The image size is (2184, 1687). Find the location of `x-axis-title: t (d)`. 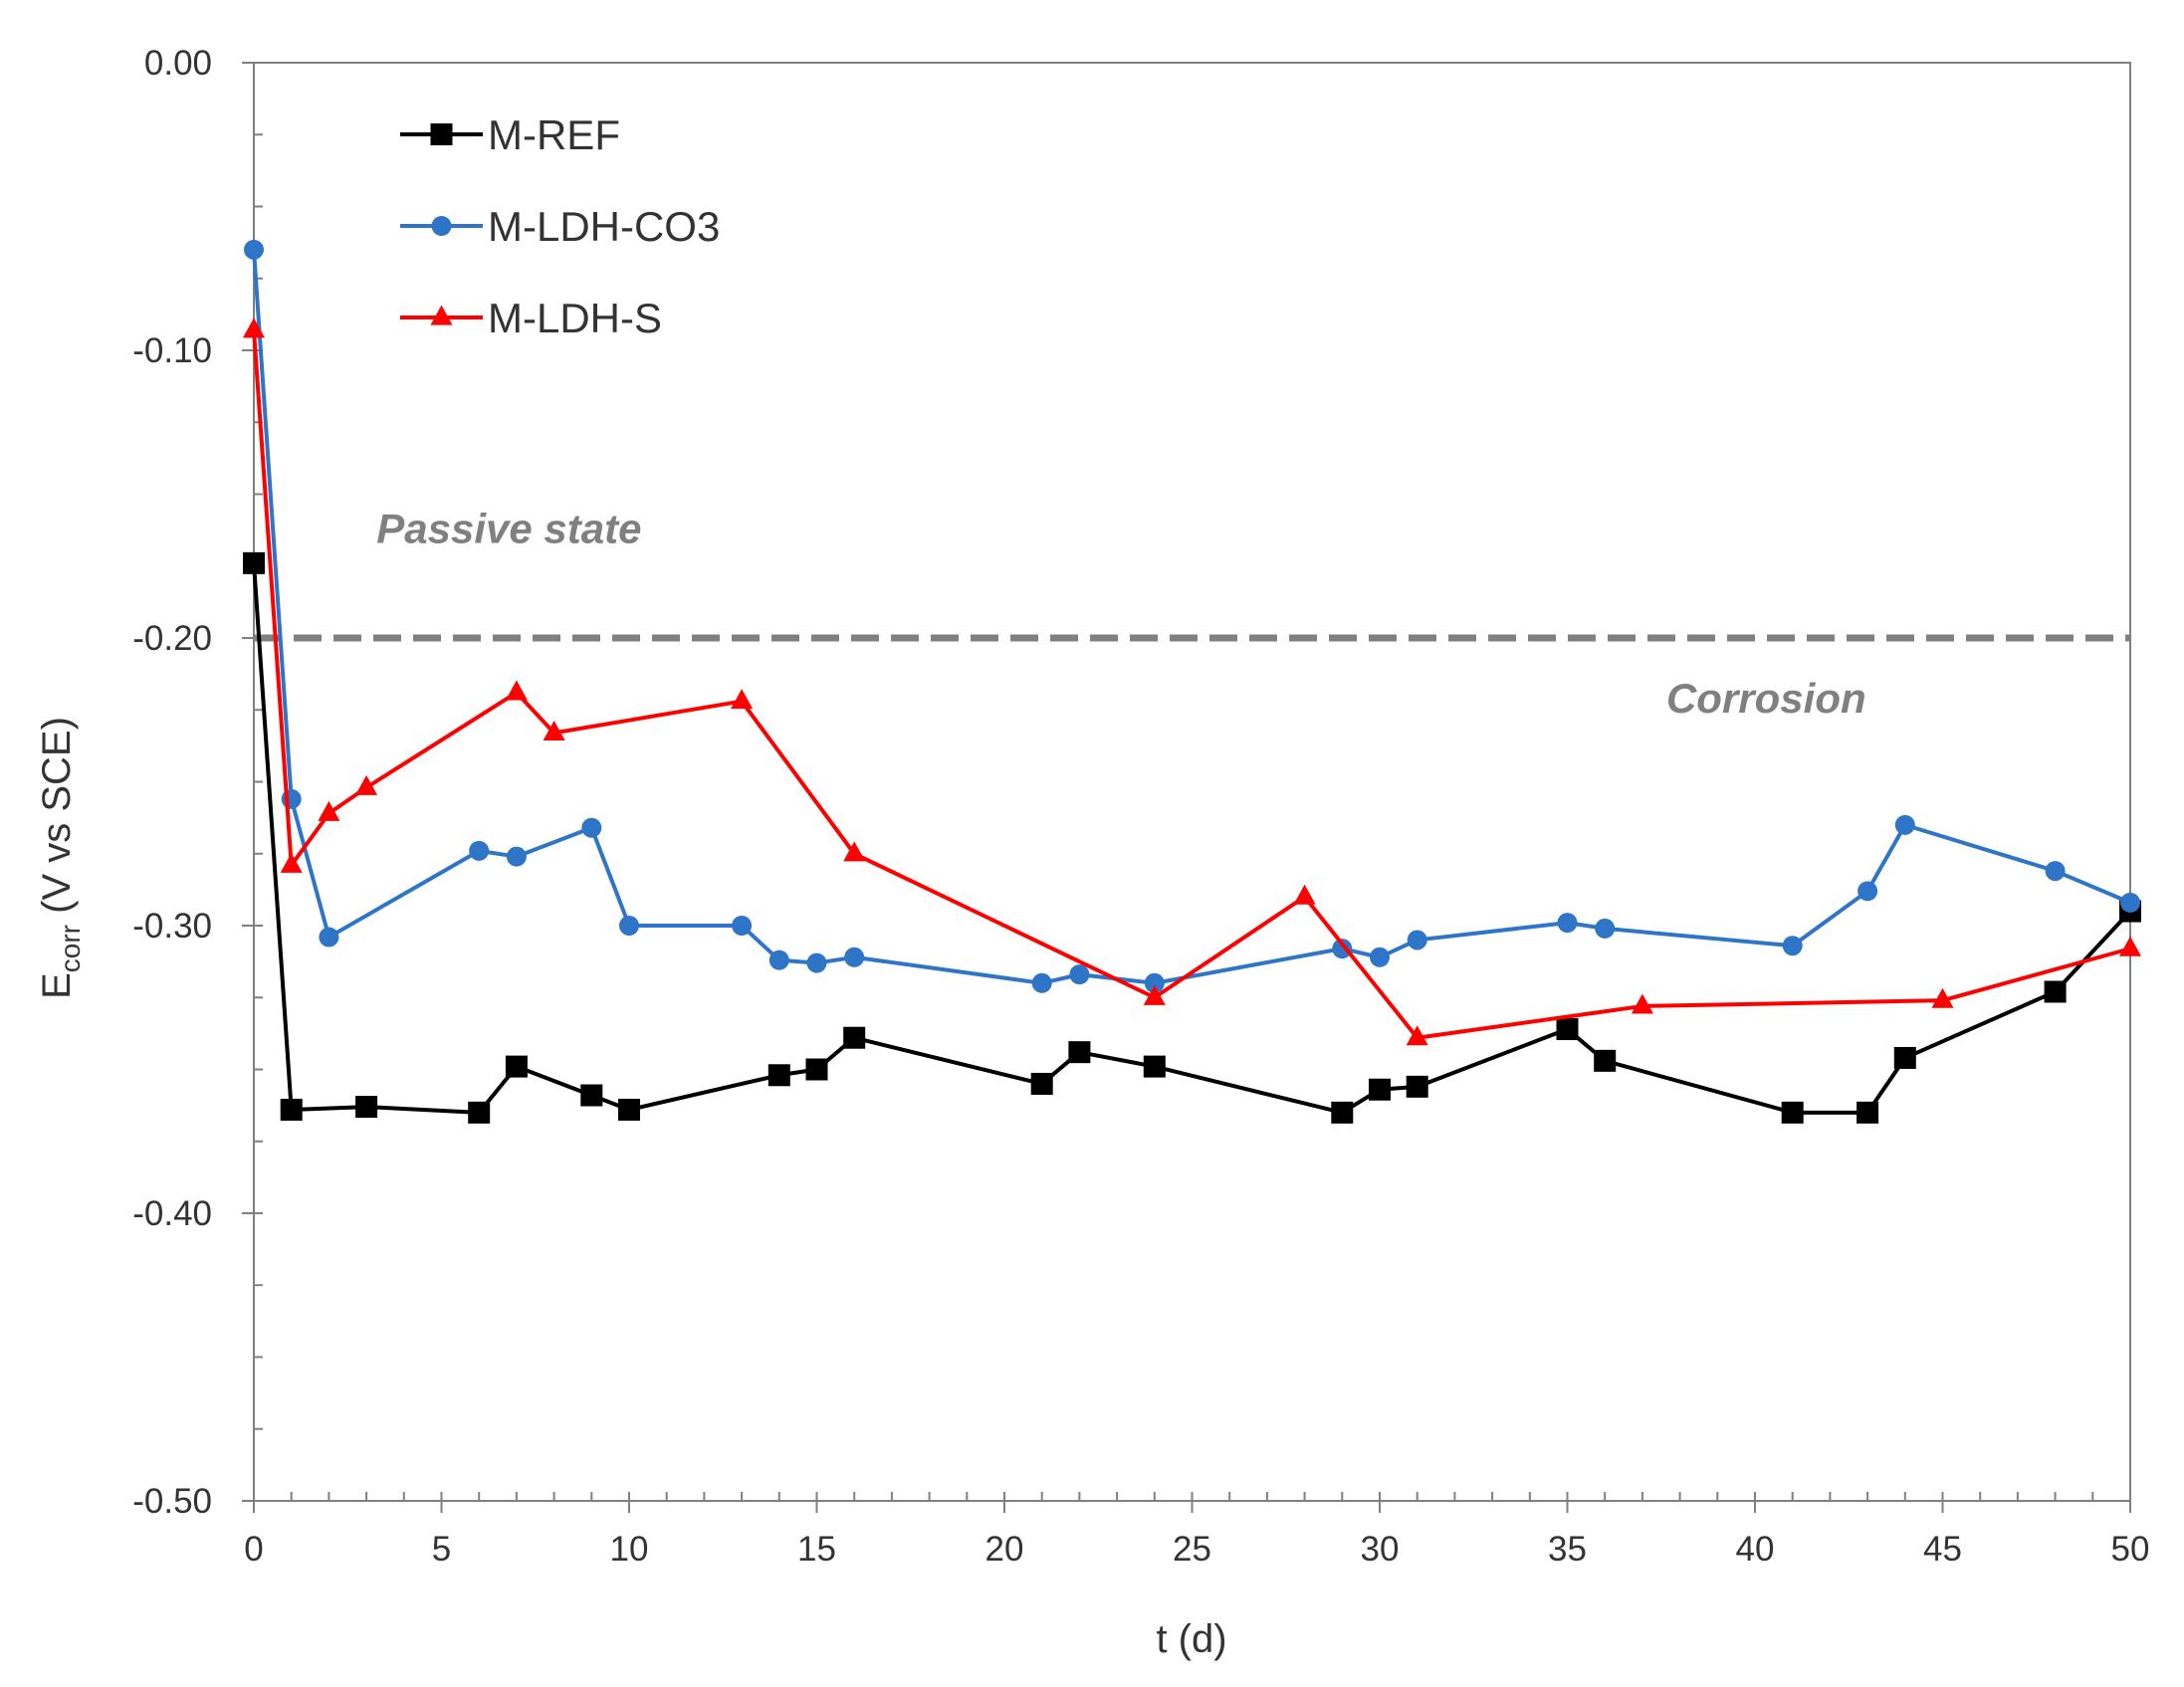

x-axis-title: t (d) is located at coordinates (1191, 1639).